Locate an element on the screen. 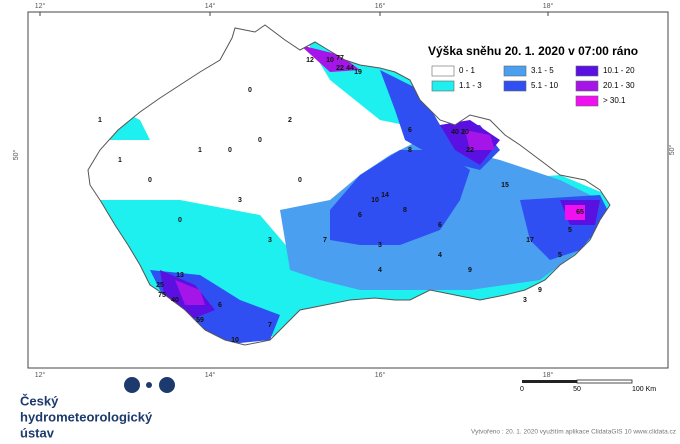 The width and height of the screenshot is (680, 444). legend-title: Výška sněhu 20. 1. 2020 v 07:00 ráno is located at coordinates (533, 51).